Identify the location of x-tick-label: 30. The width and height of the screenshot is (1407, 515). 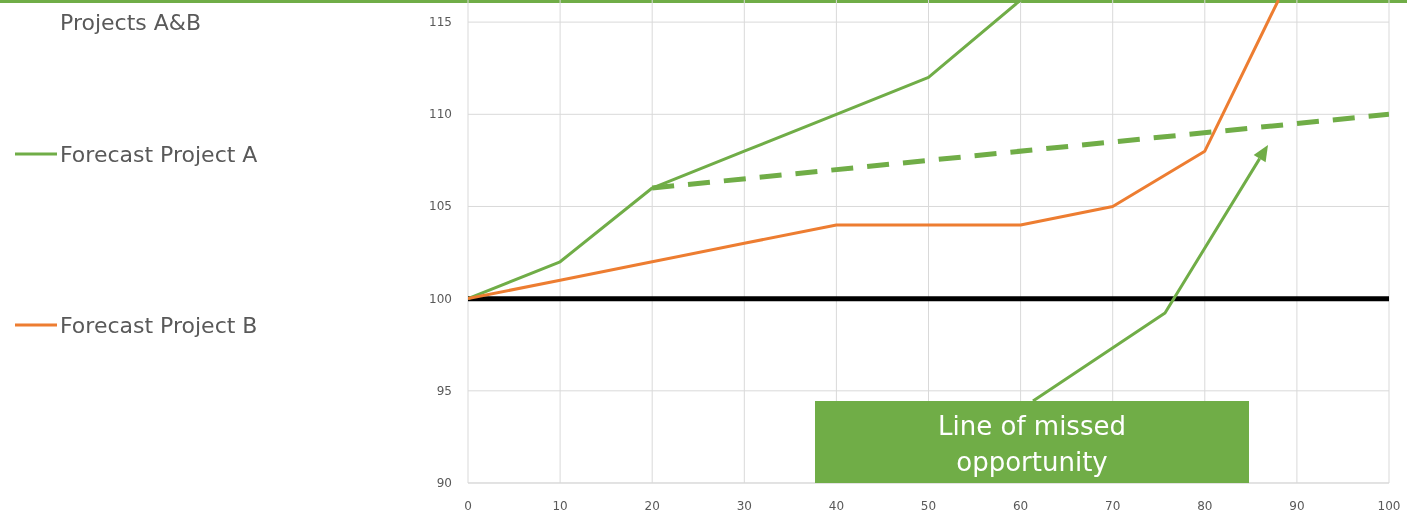
(744, 506).